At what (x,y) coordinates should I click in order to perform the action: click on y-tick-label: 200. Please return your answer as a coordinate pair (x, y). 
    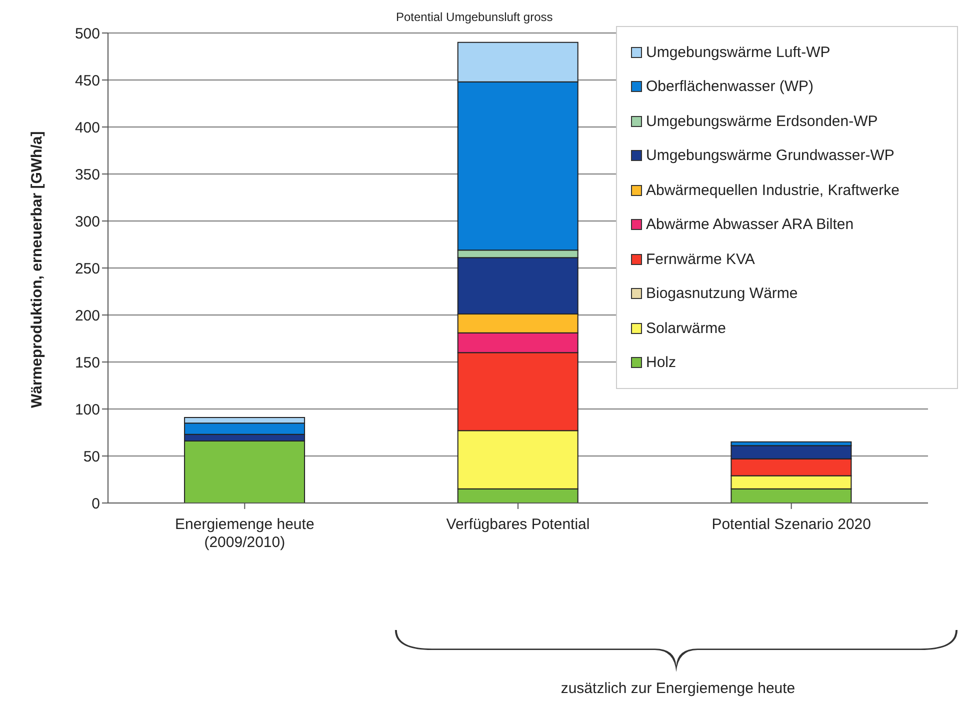
    Looking at the image, I should click on (87, 315).